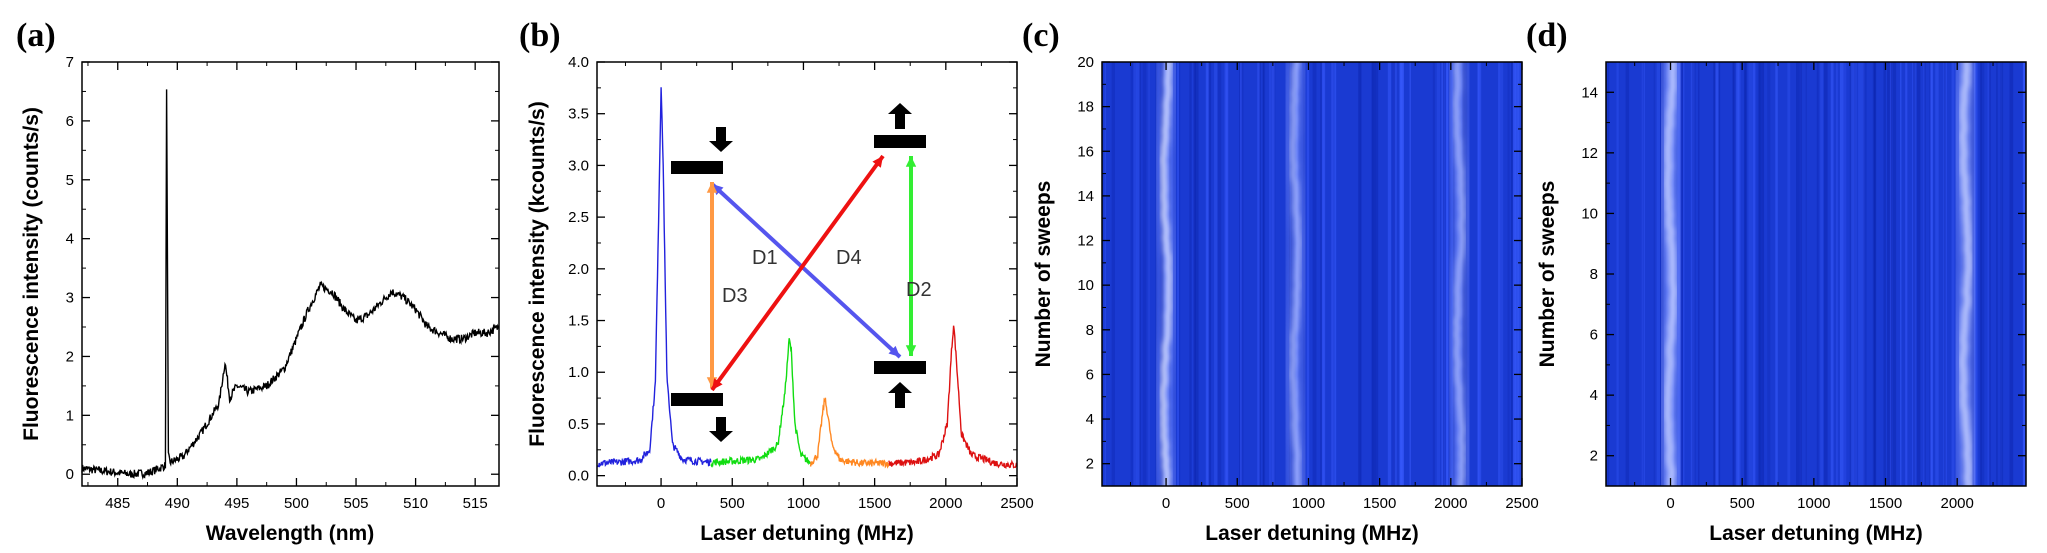 This screenshot has height=553, width=2047. What do you see at coordinates (732, 503) in the screenshot?
I see `panel-b-xtick-label: 500` at bounding box center [732, 503].